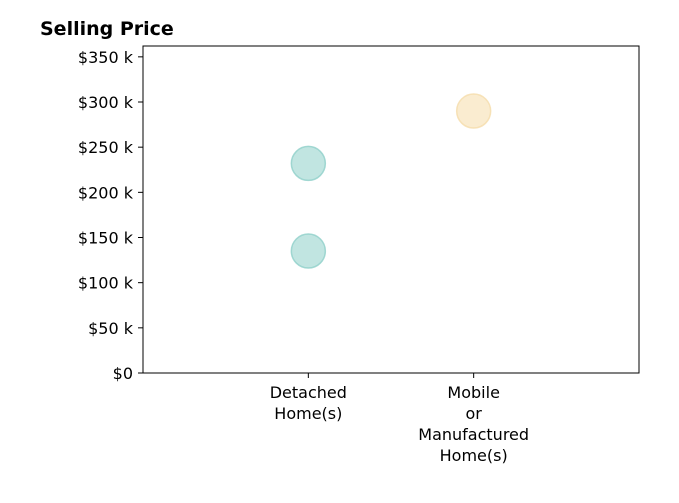 The image size is (679, 503). I want to click on x-tick-label: Detached Home(s), so click(308, 403).